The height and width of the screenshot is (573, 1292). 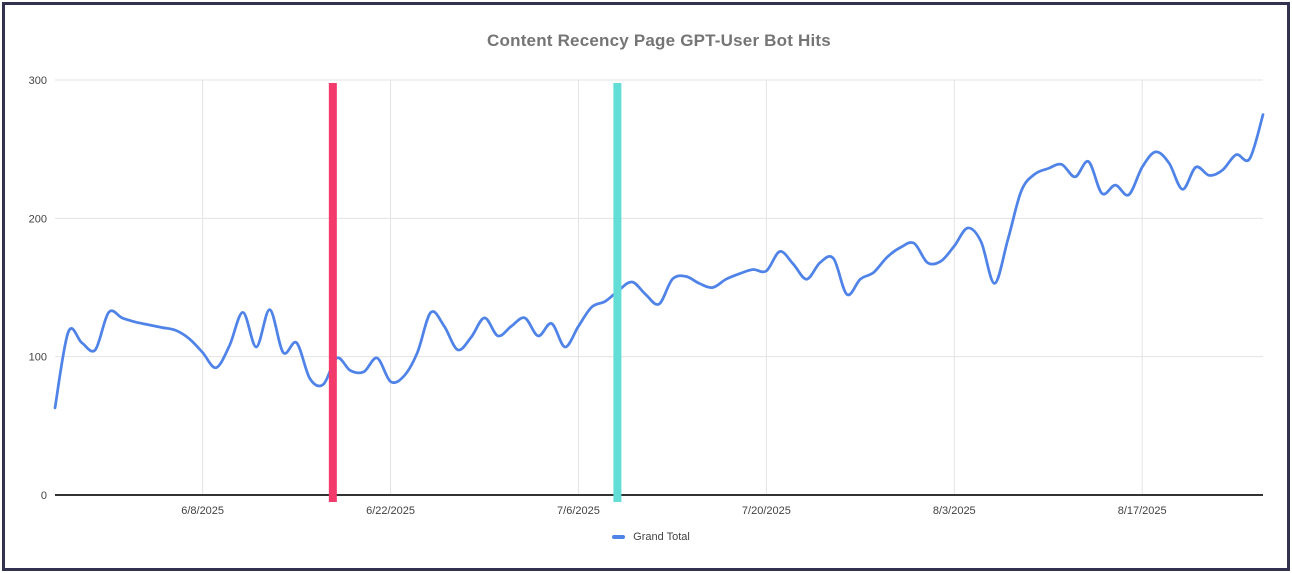 What do you see at coordinates (390, 511) in the screenshot?
I see `svg-text: 6/22/2025` at bounding box center [390, 511].